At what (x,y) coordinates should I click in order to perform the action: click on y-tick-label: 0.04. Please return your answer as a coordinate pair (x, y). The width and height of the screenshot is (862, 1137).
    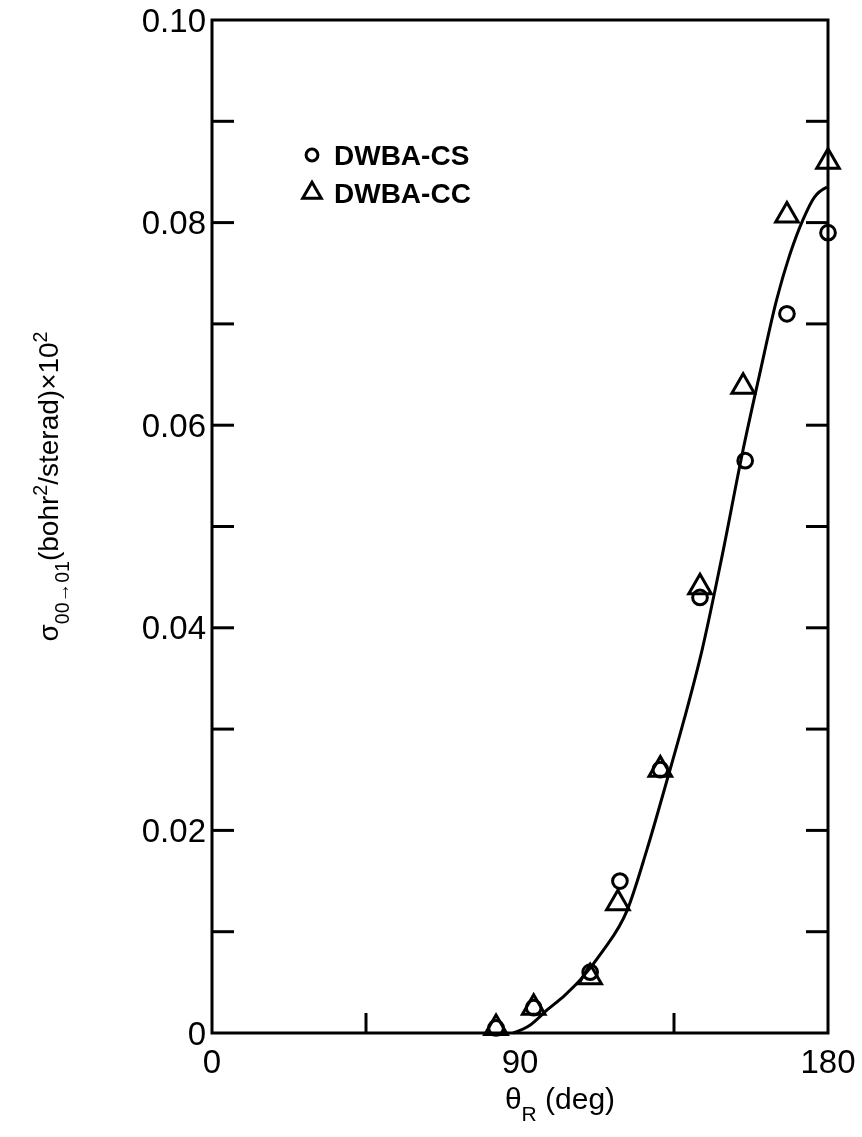
    Looking at the image, I should click on (173, 628).